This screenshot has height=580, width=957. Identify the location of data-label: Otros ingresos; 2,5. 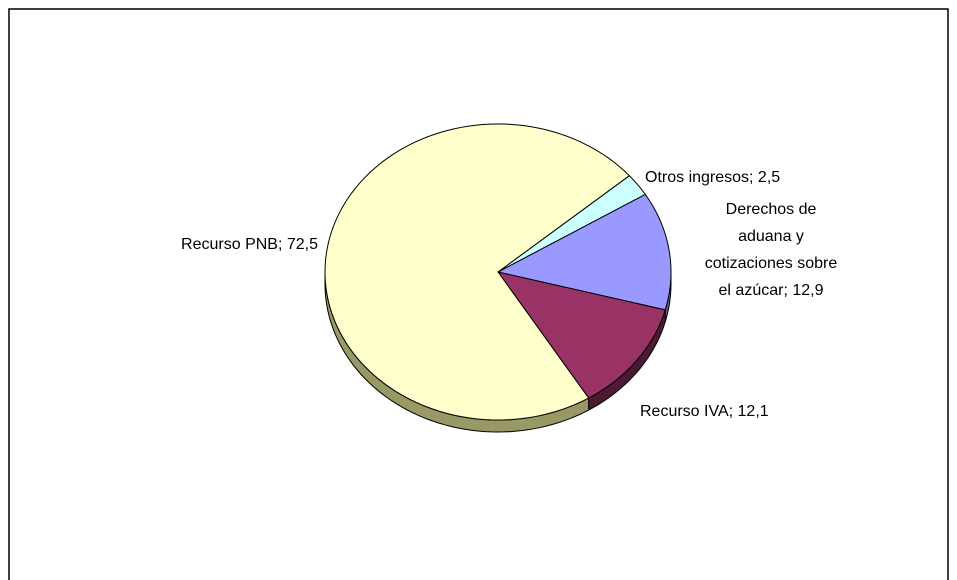
(712, 177).